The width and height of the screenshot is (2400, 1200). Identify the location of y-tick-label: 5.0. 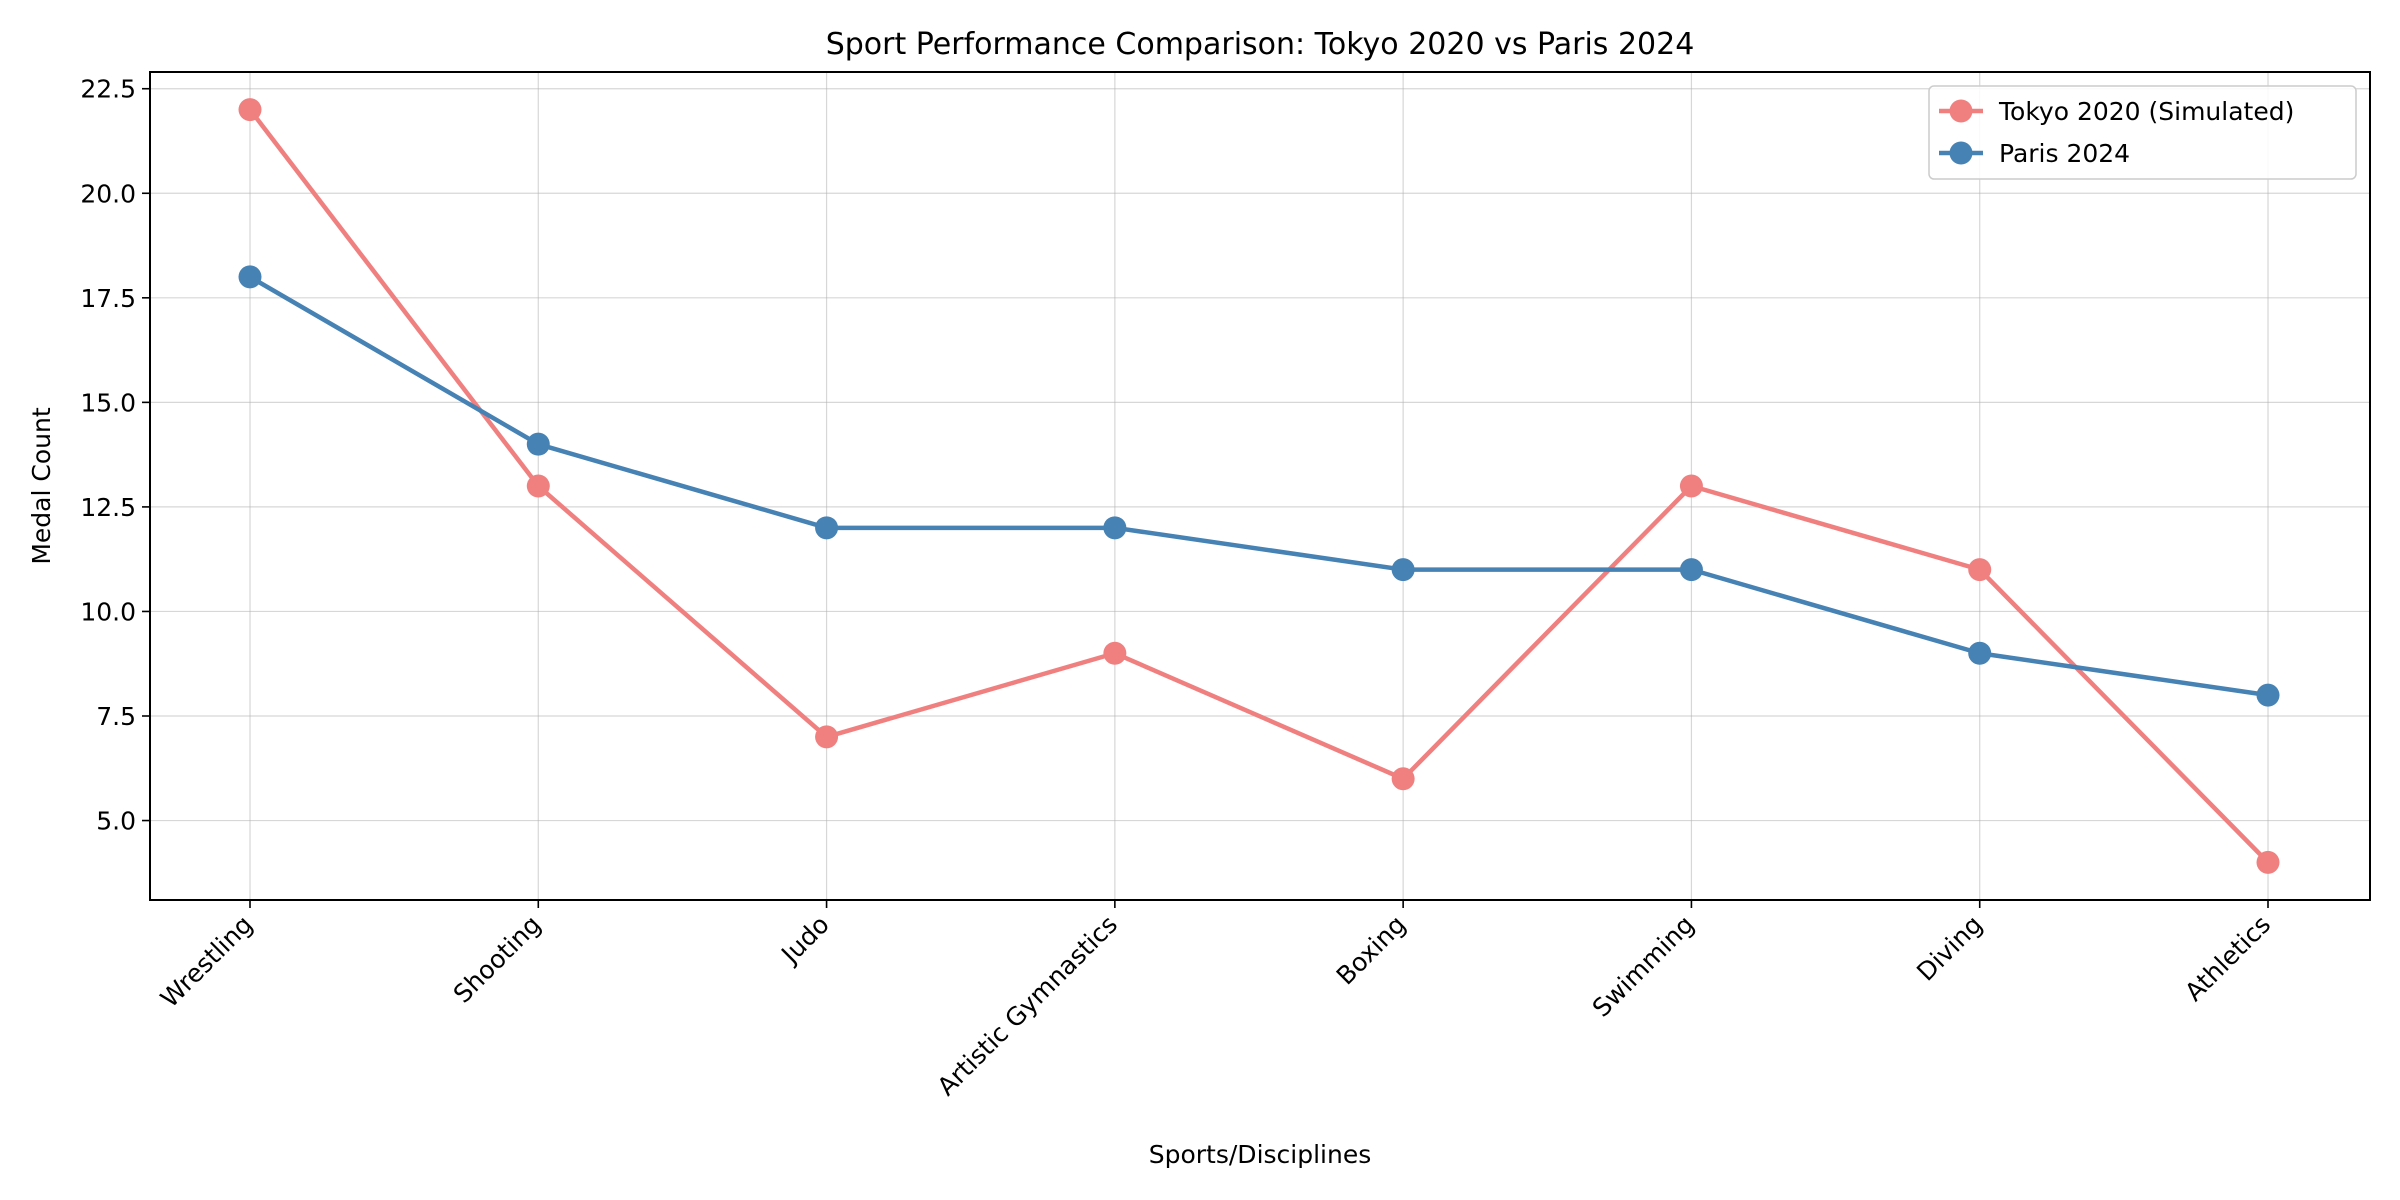
(116, 821).